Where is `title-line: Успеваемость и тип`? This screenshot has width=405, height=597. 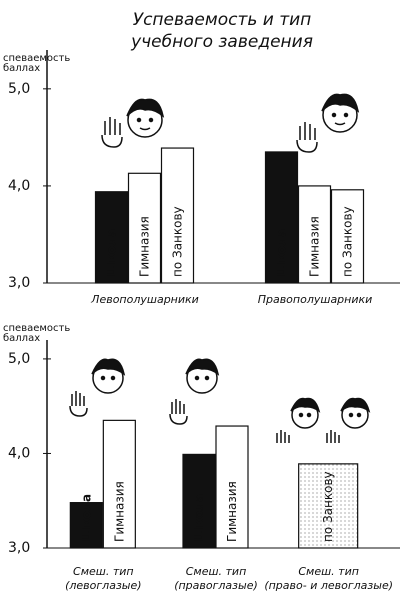 title-line: Успеваемость и тип is located at coordinates (222, 20).